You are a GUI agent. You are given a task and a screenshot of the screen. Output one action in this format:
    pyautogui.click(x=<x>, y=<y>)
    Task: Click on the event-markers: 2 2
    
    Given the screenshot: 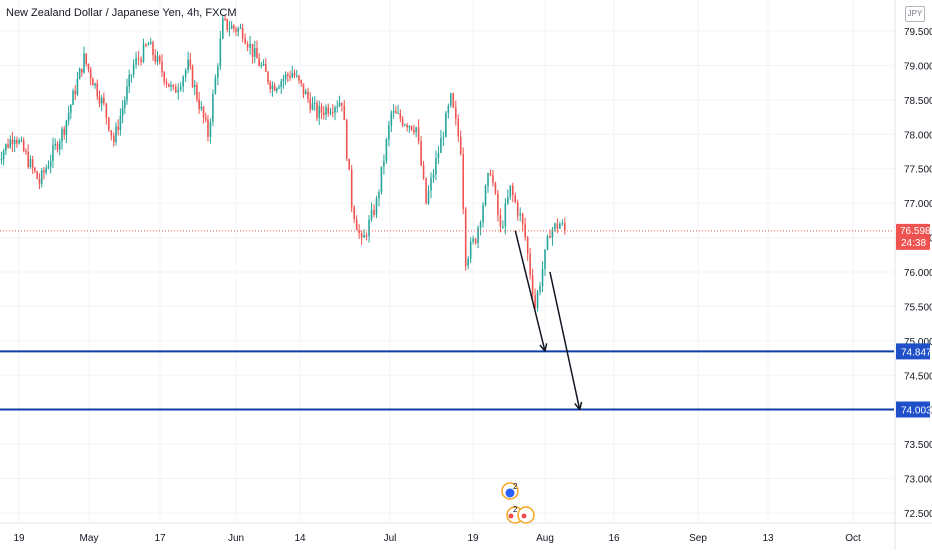 What is the action you would take?
    pyautogui.click(x=520, y=504)
    